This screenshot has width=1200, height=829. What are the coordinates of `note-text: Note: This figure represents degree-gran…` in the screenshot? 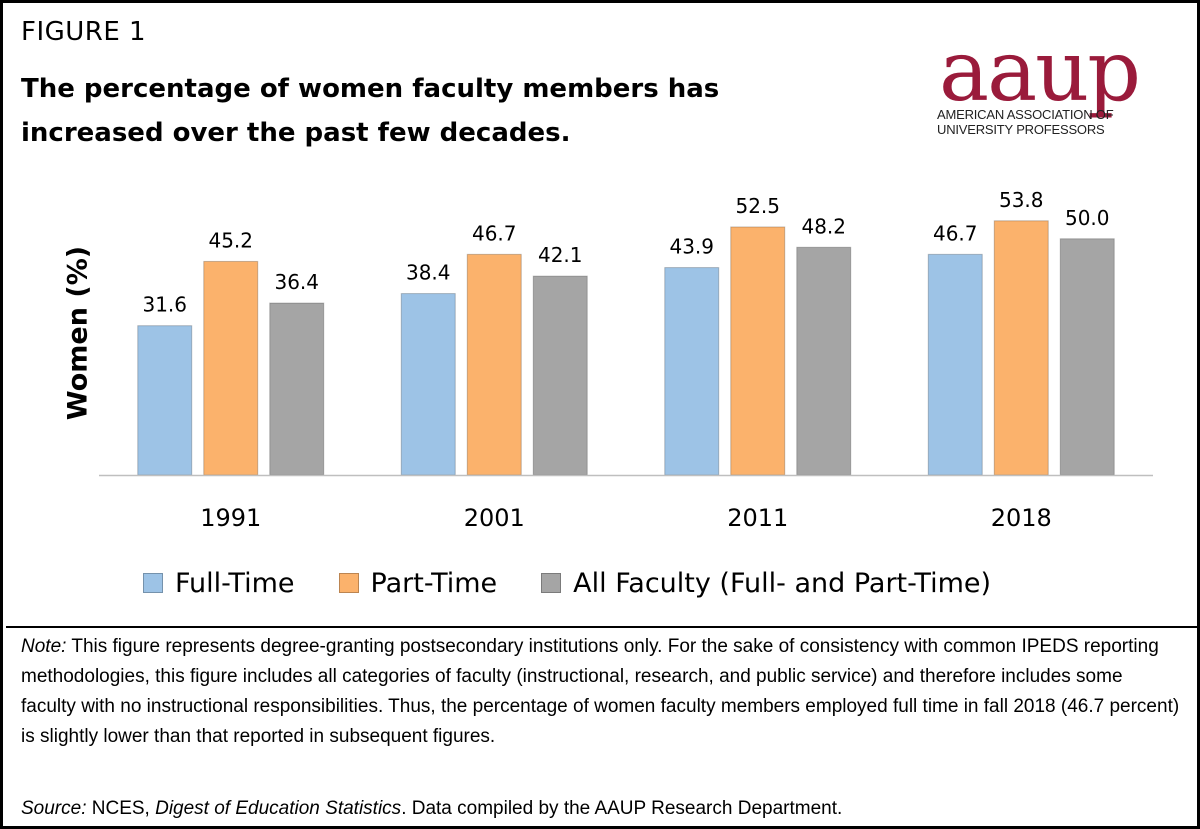 It's located at (601, 692).